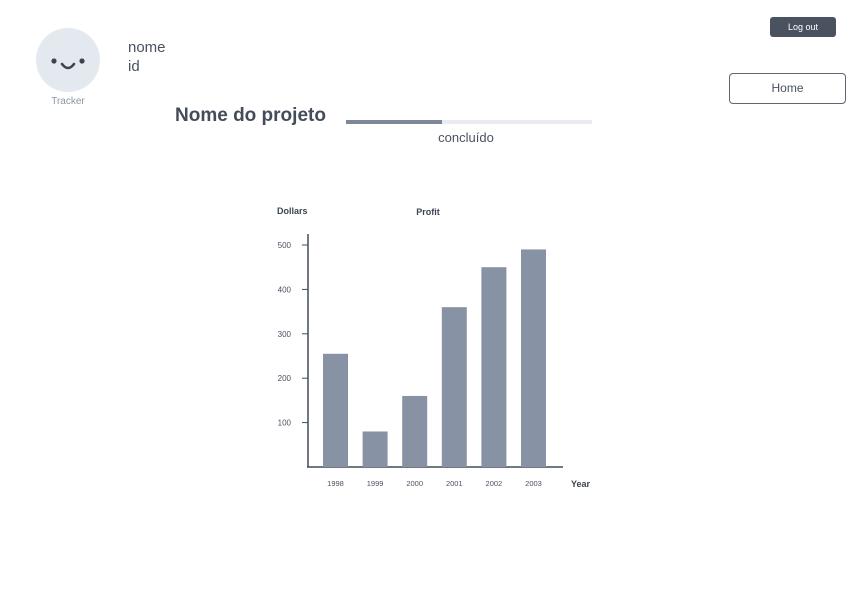 The height and width of the screenshot is (595, 861). I want to click on user-id: id, so click(134, 66).